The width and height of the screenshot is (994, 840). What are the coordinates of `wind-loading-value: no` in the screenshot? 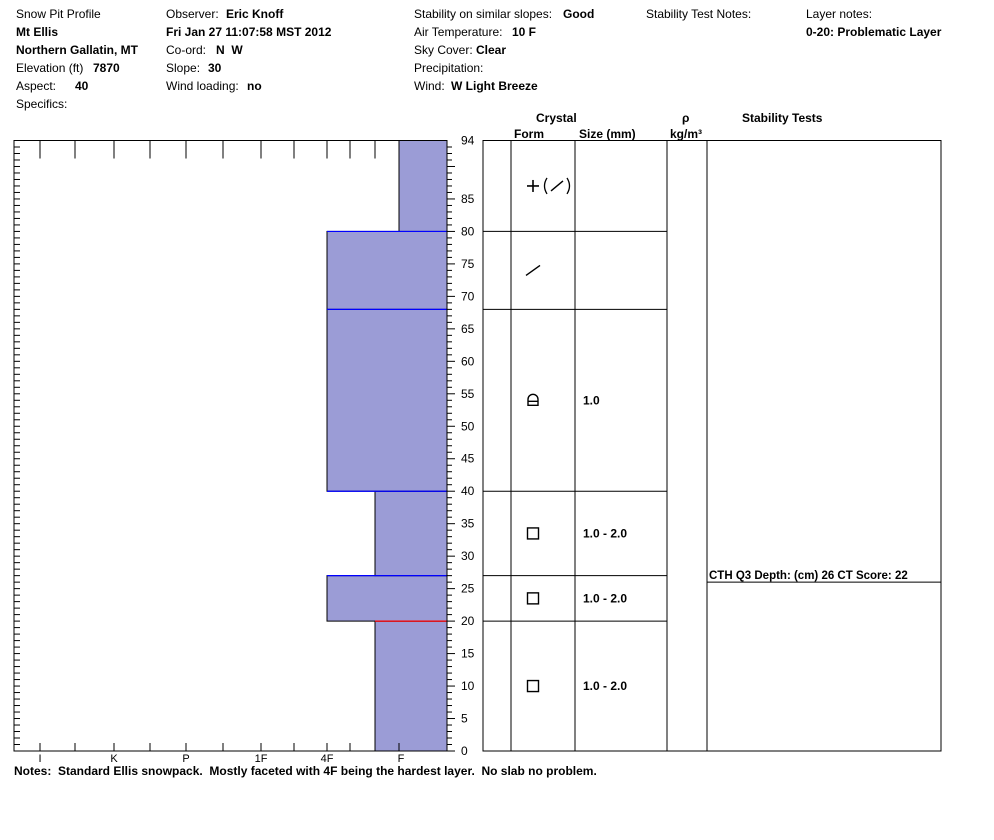 It's located at (254, 86).